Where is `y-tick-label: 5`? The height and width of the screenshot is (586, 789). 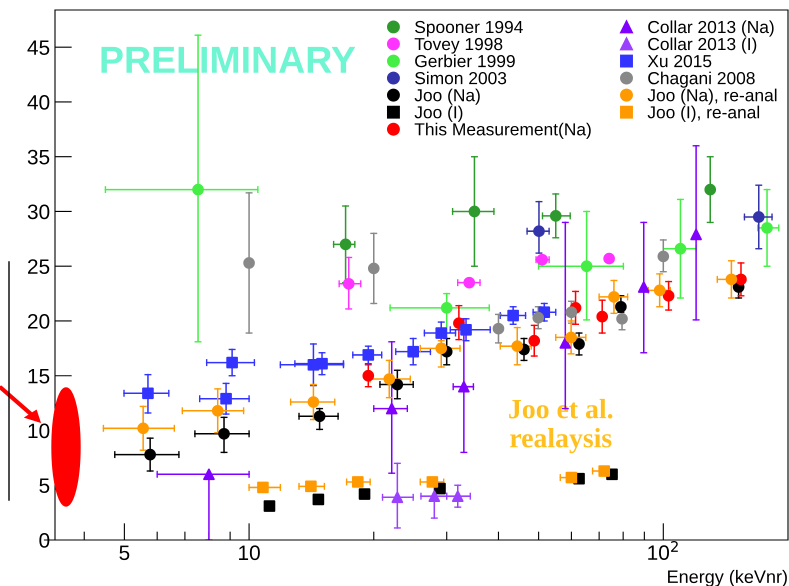
y-tick-label: 5 is located at coordinates (44, 485).